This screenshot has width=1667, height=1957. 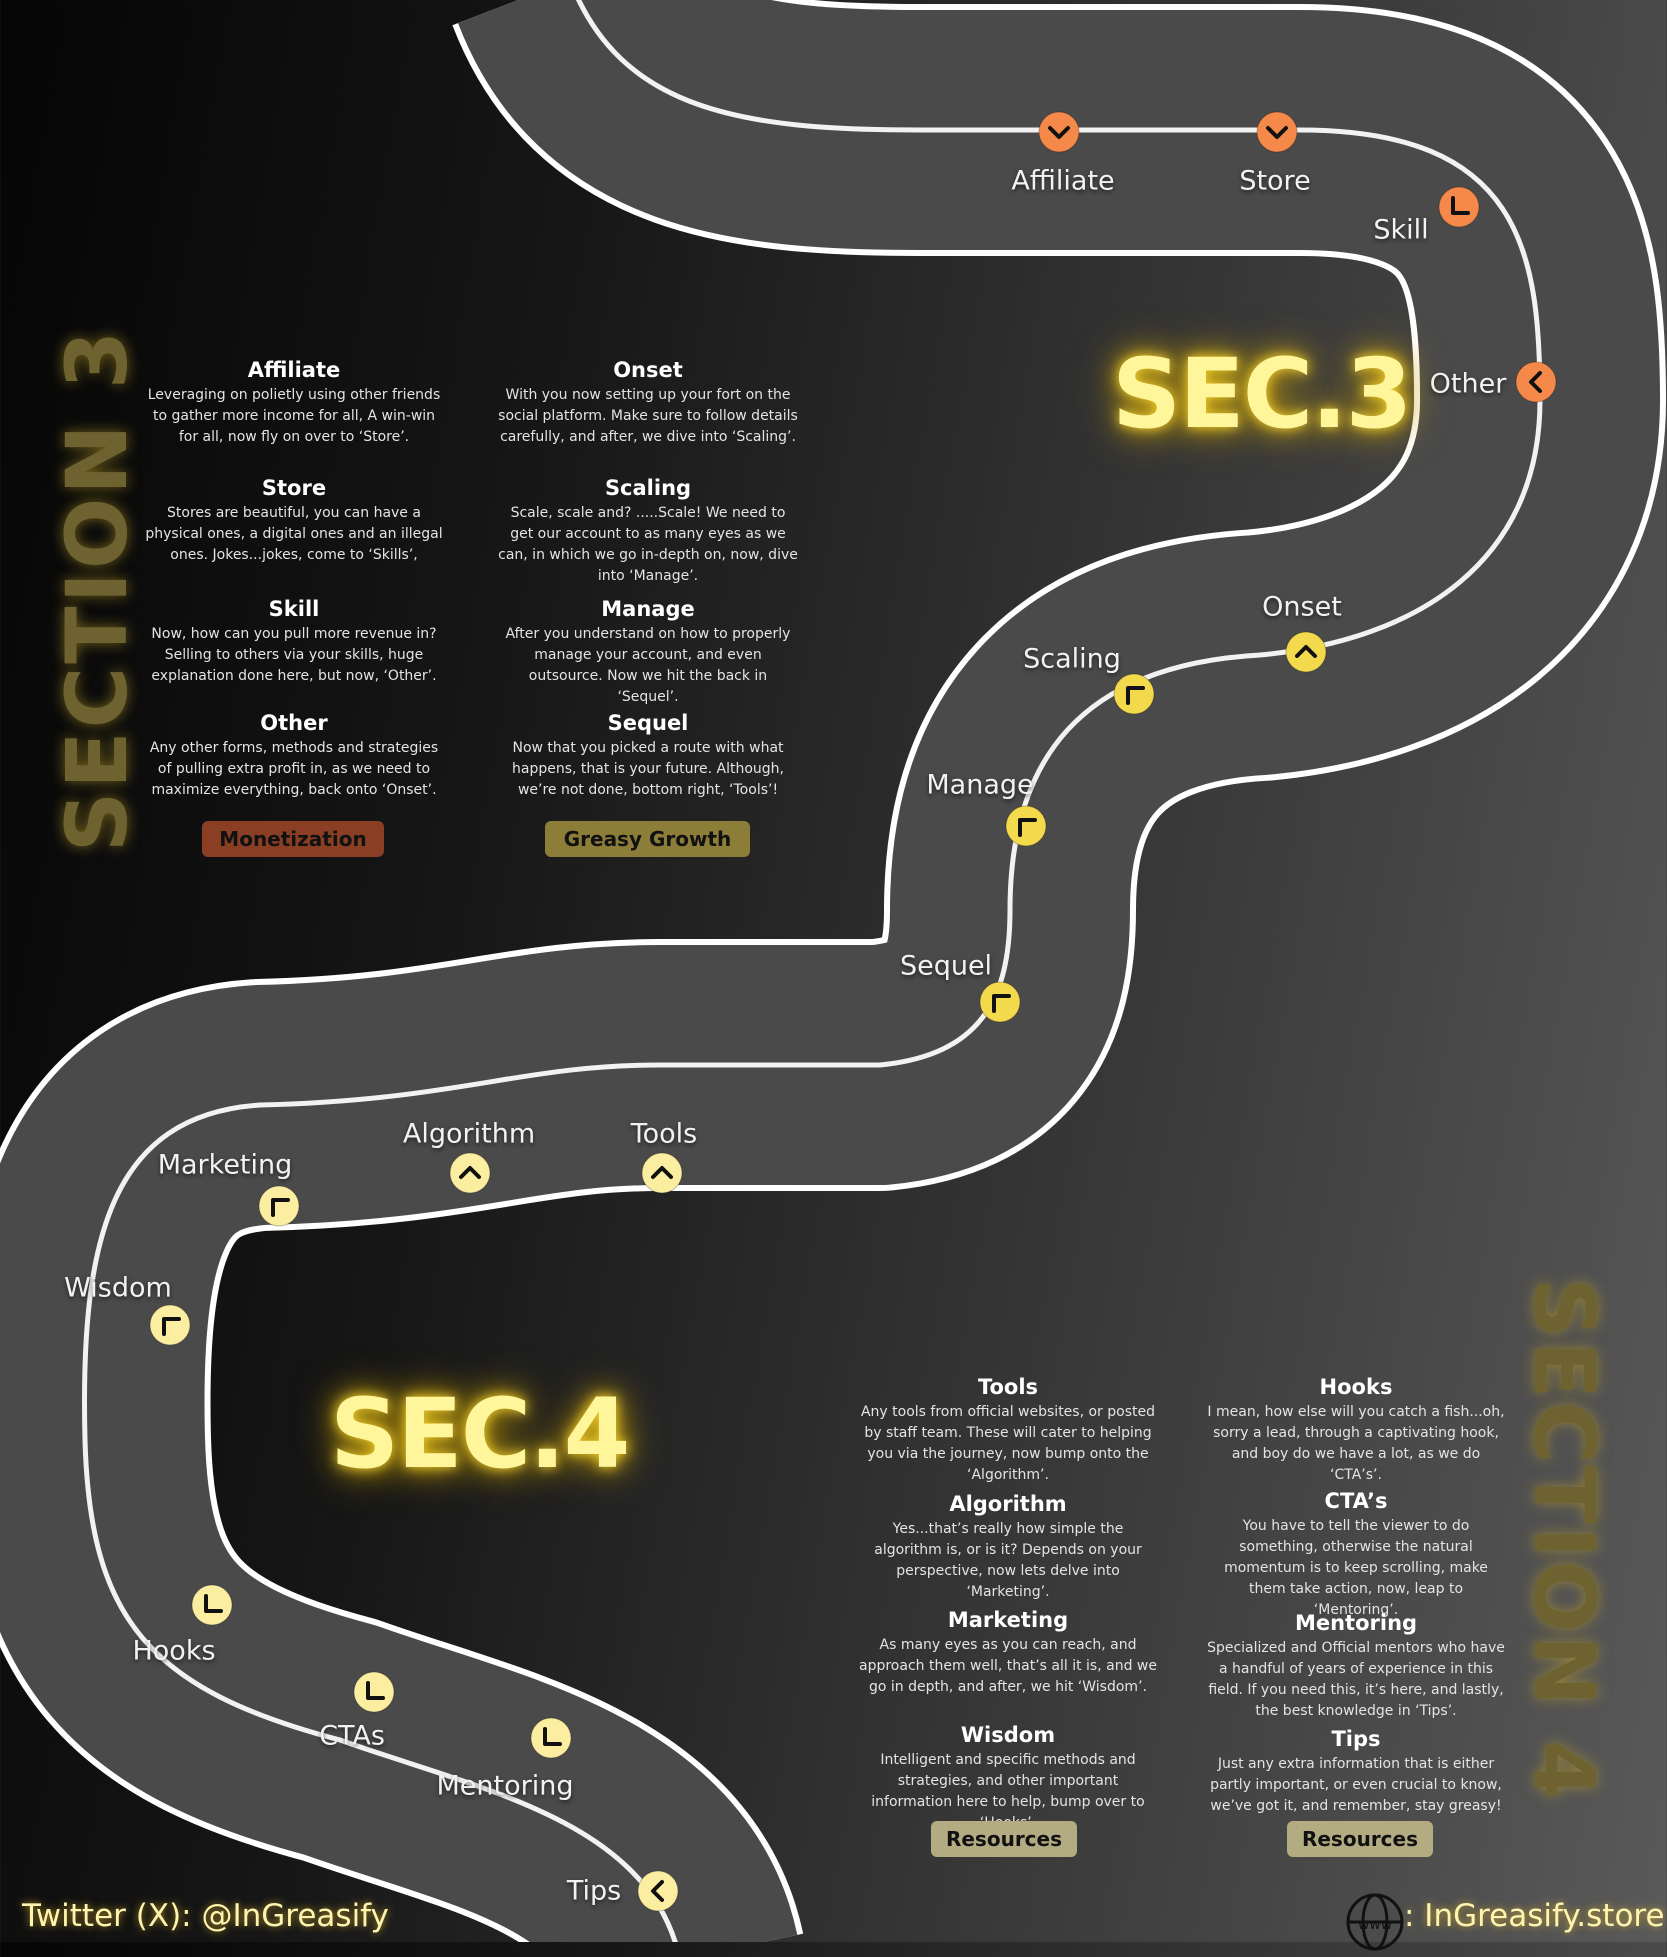 I want to click on milestone-label-affiliate: Affiliate, so click(x=1063, y=181).